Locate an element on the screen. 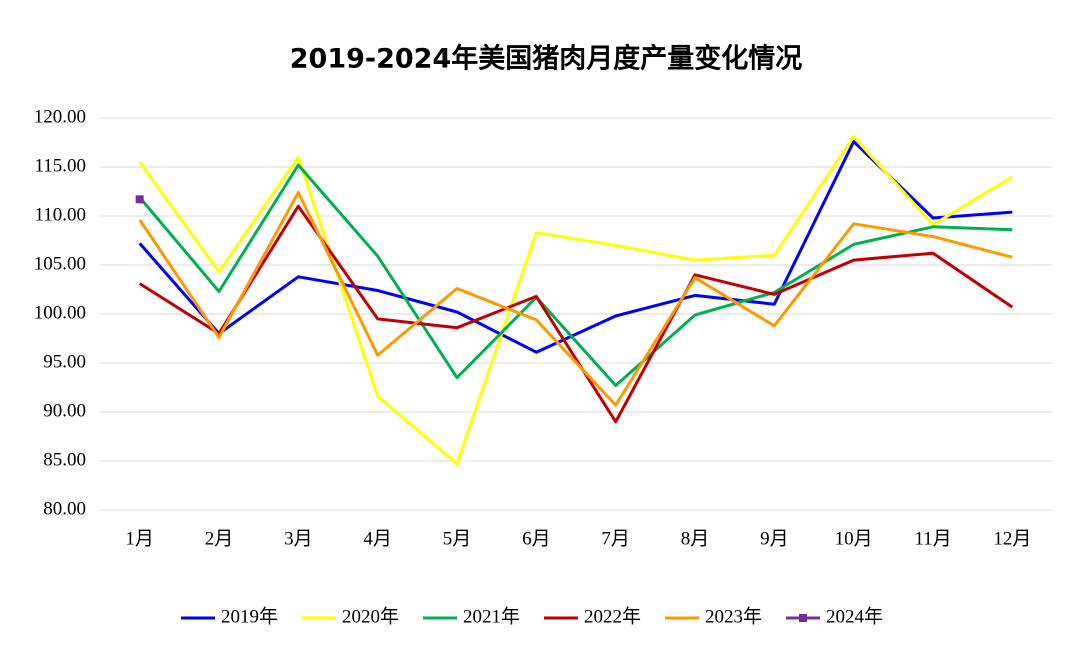 The width and height of the screenshot is (1080, 651). x-tick-label: 7月 is located at coordinates (615, 538).